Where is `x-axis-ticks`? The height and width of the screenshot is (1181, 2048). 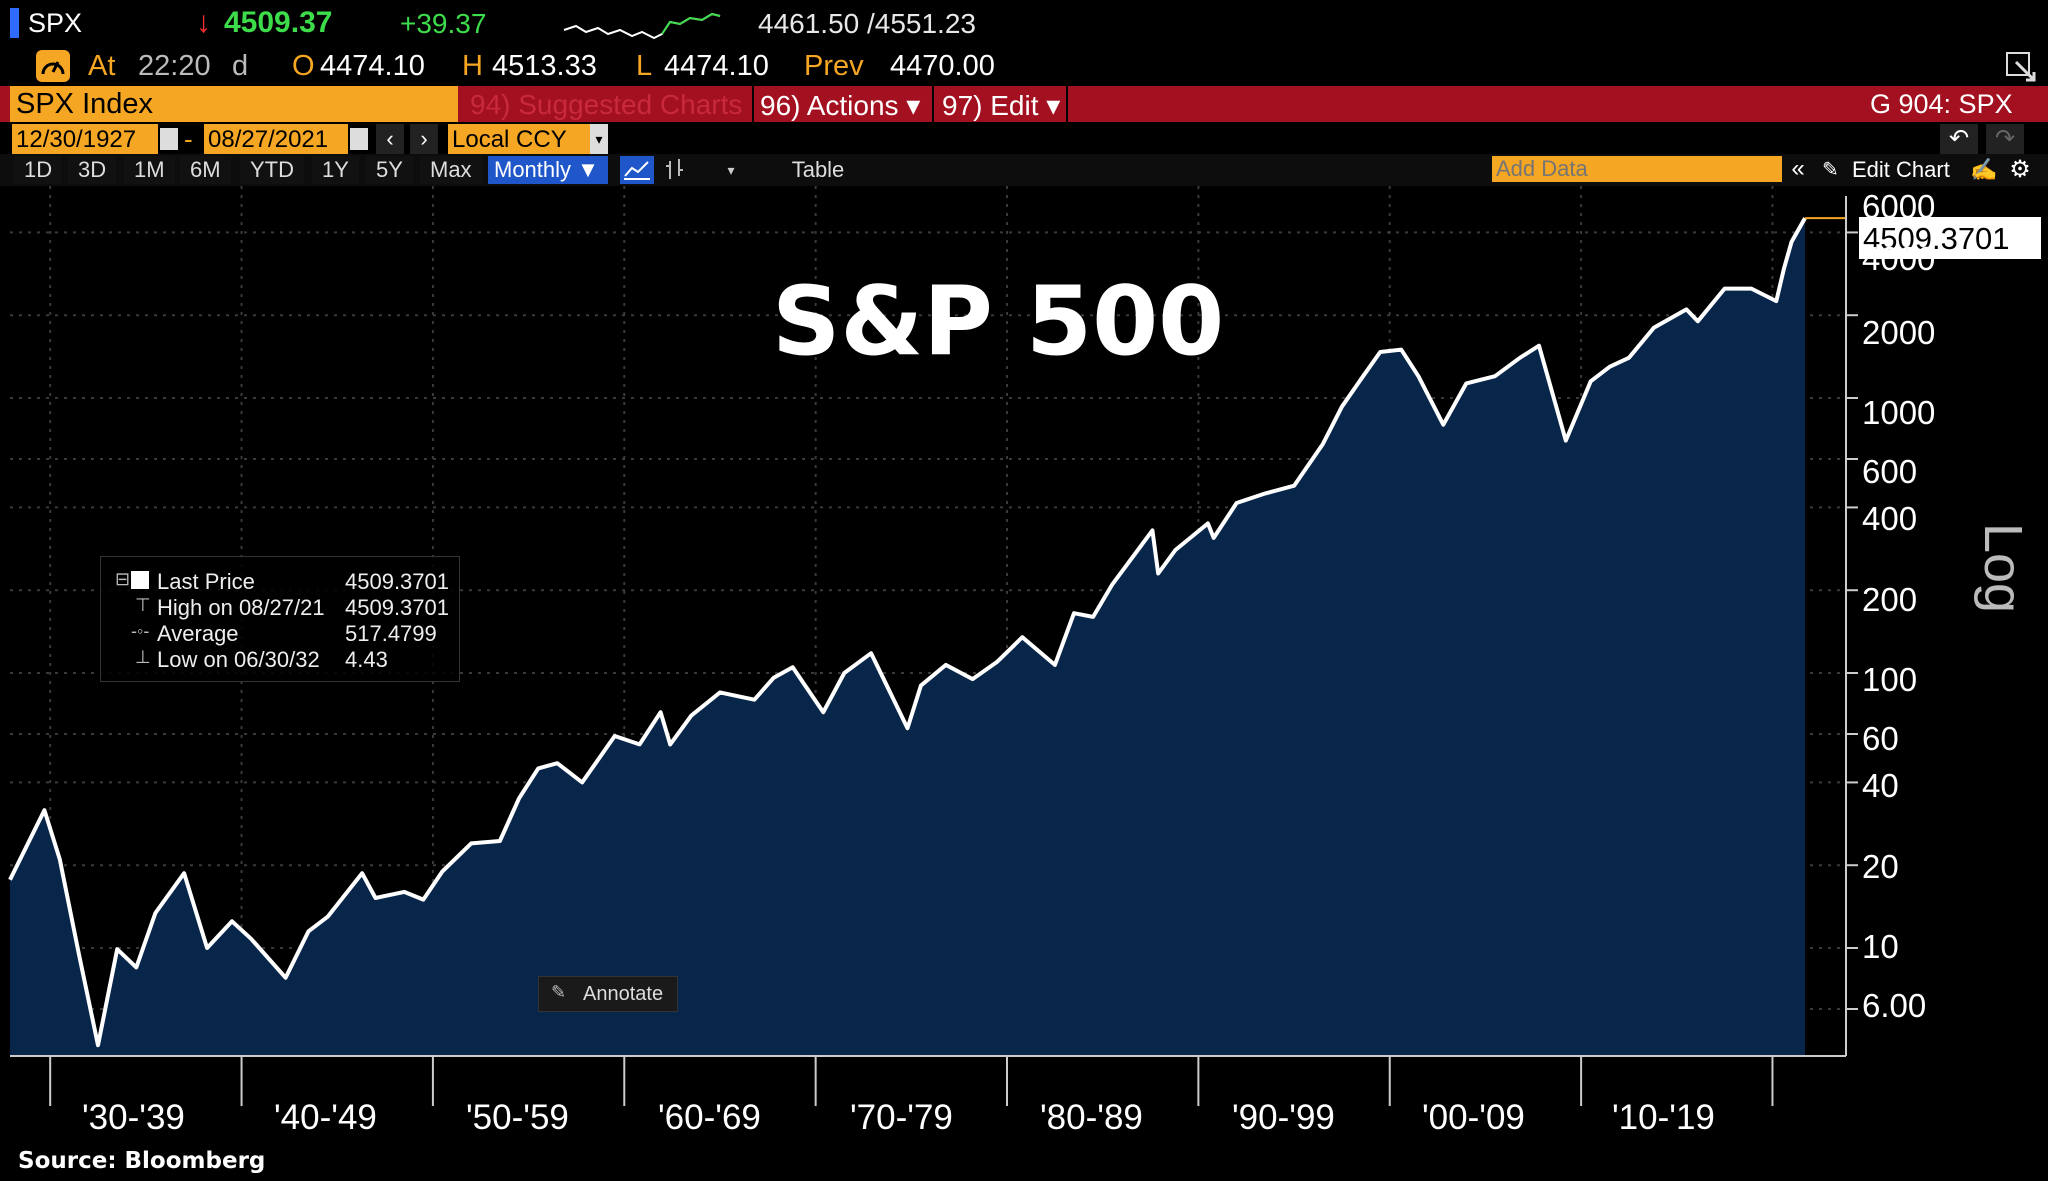
x-axis-ticks is located at coordinates (911, 1081).